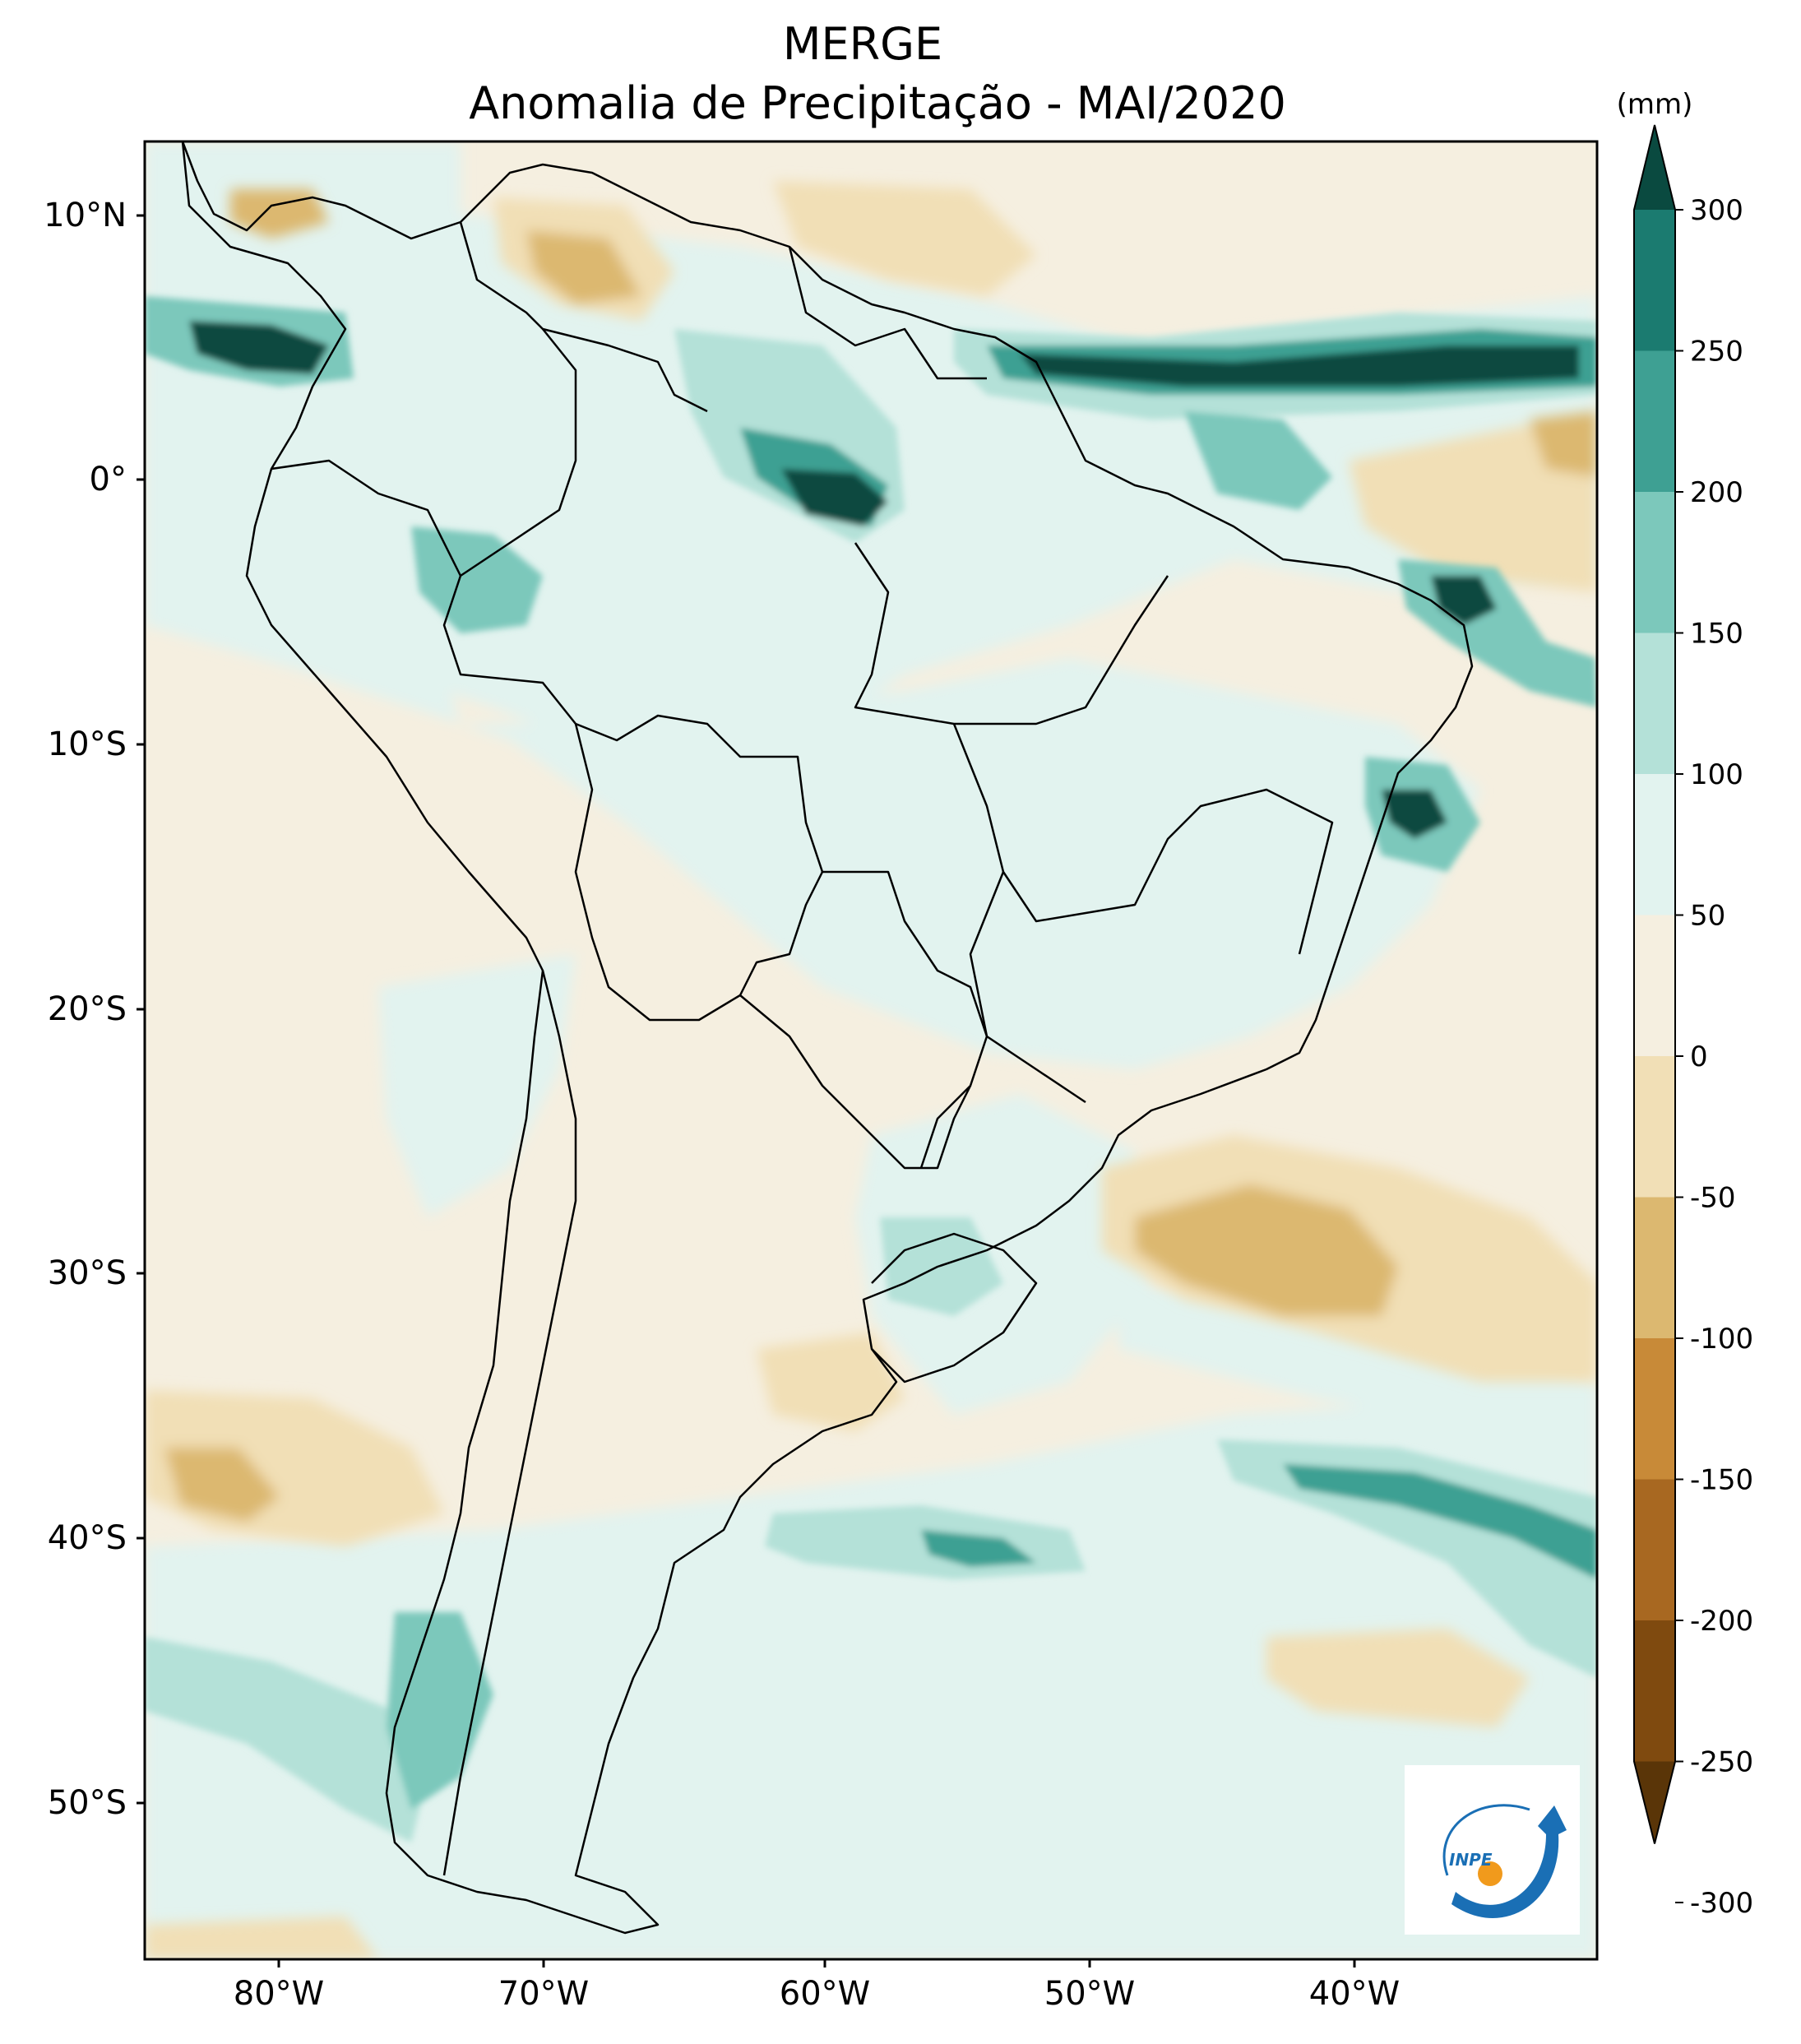 This screenshot has width=1801, height=2044. What do you see at coordinates (509, 1423) in the screenshot?
I see `border-argentina-chile` at bounding box center [509, 1423].